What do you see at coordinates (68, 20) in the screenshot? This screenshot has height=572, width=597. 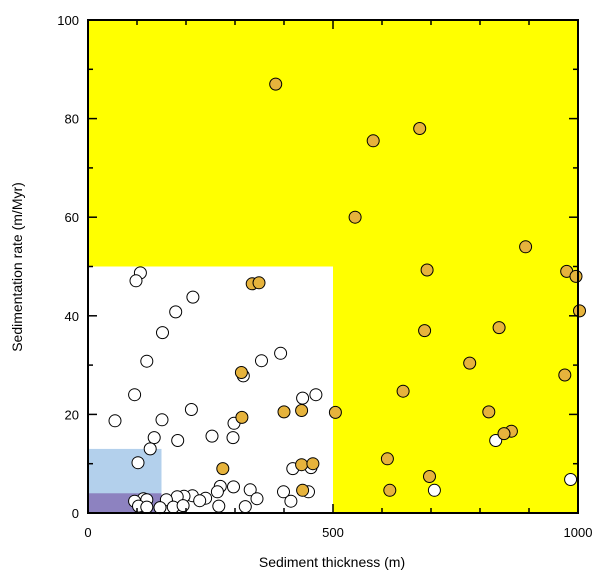 I see `y-tick-label: 100` at bounding box center [68, 20].